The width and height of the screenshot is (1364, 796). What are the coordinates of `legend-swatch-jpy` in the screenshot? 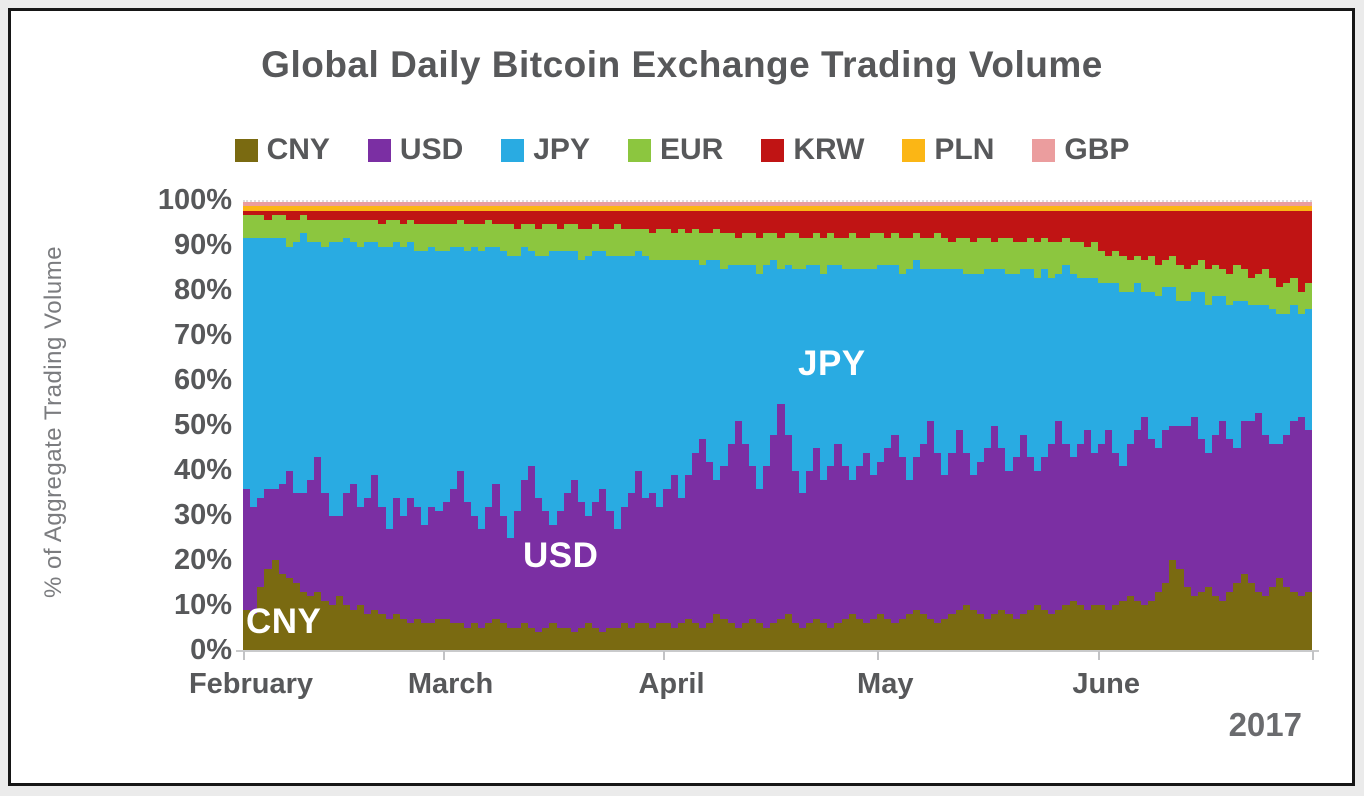 It's located at (513, 150).